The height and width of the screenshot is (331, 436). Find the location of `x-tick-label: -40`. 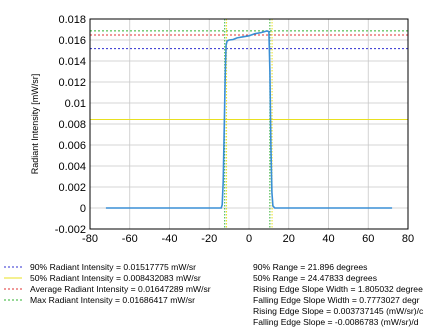

x-tick-label: -40 is located at coordinates (170, 239).